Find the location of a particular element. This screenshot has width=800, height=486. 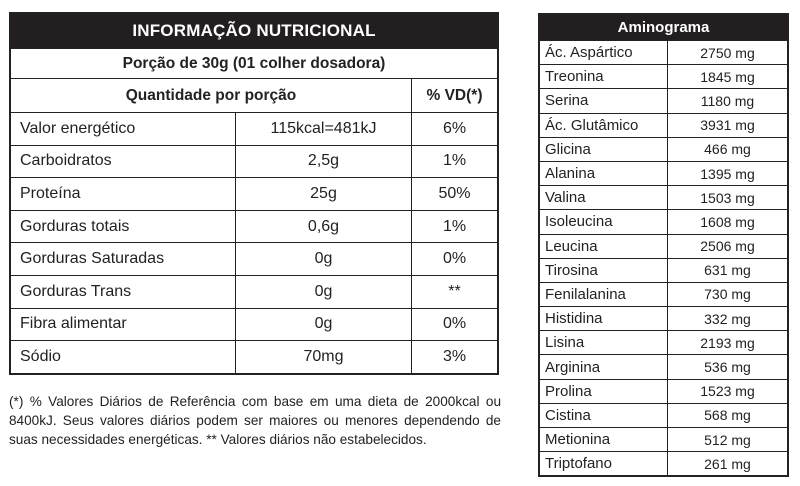

amino-name: Valina is located at coordinates (604, 198).